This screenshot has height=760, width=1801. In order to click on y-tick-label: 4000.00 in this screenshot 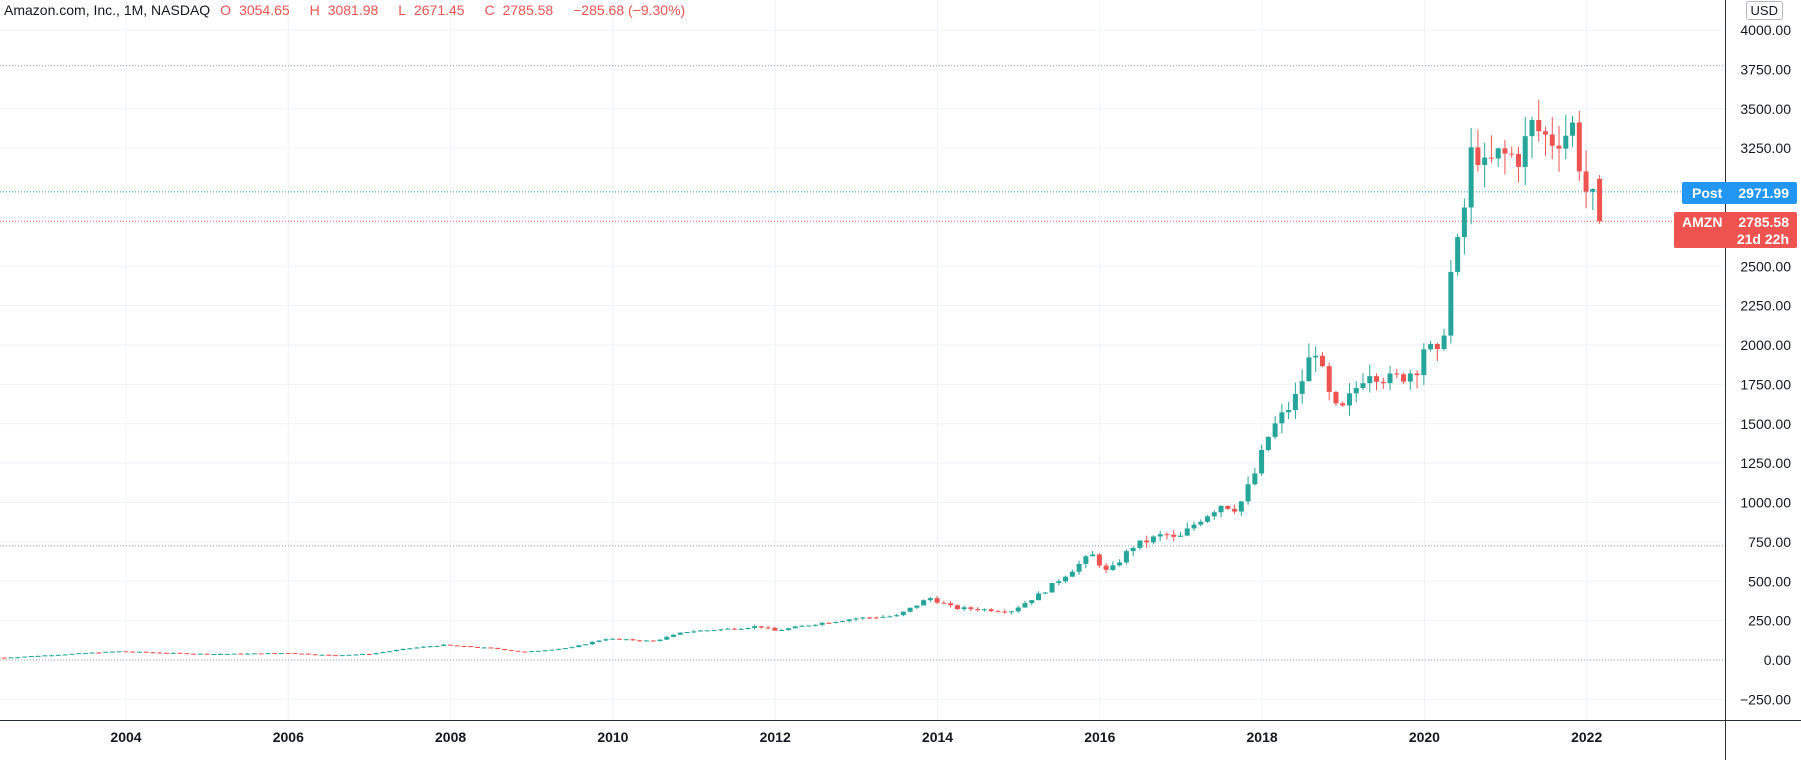, I will do `click(1765, 30)`.